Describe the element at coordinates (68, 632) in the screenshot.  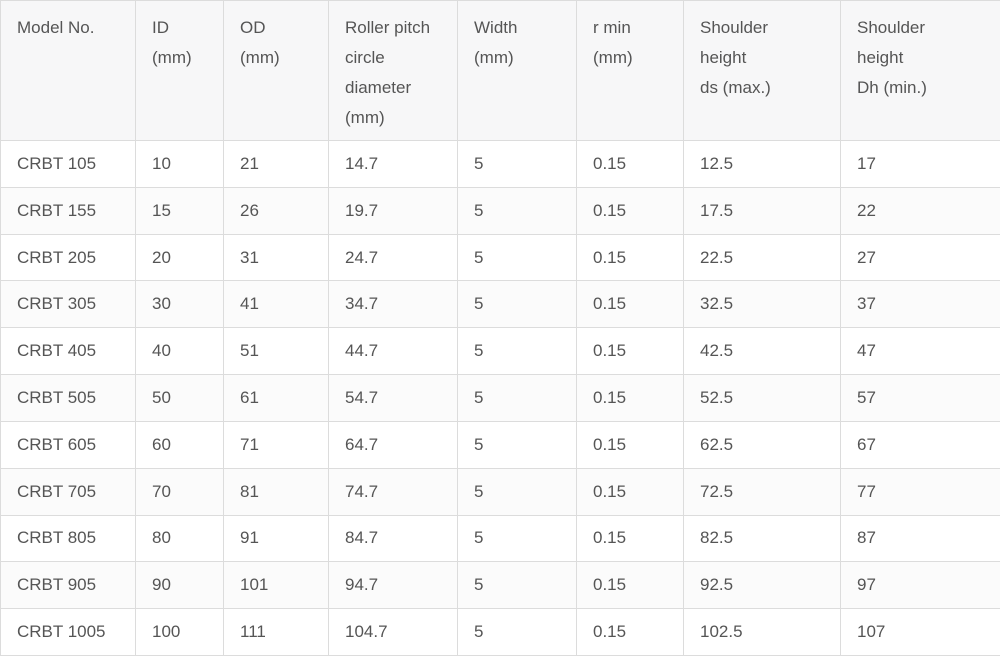
I see `table-cell: CRBT 1005` at that location.